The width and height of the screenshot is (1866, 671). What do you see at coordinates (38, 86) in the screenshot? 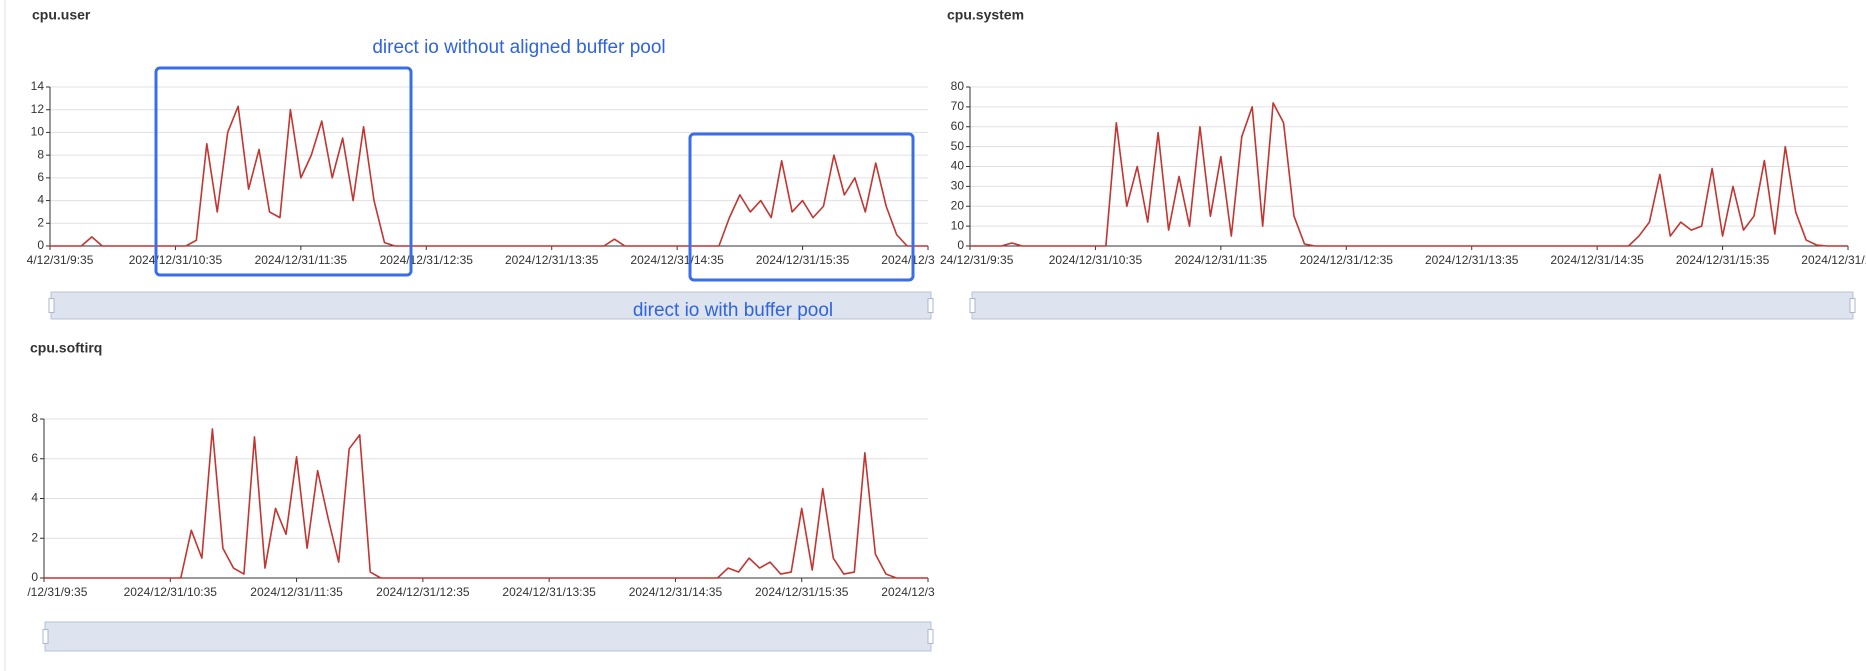
I see `y-tick-label: 14` at bounding box center [38, 86].